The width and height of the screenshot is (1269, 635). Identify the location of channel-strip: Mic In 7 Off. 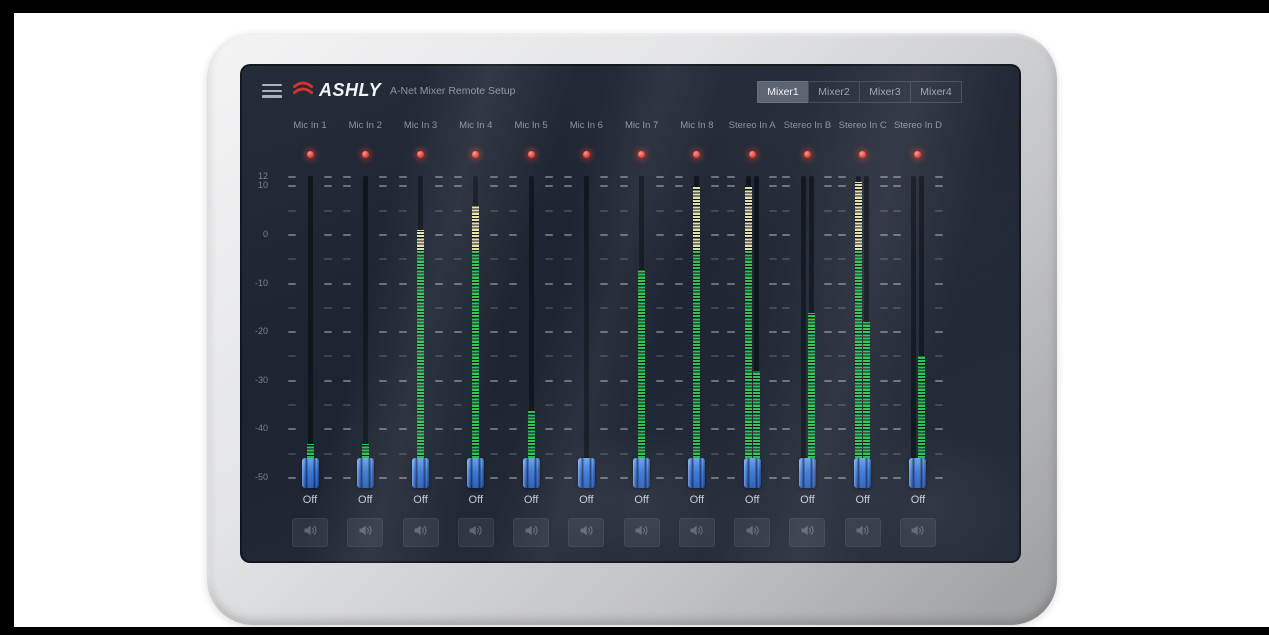
(642, 340).